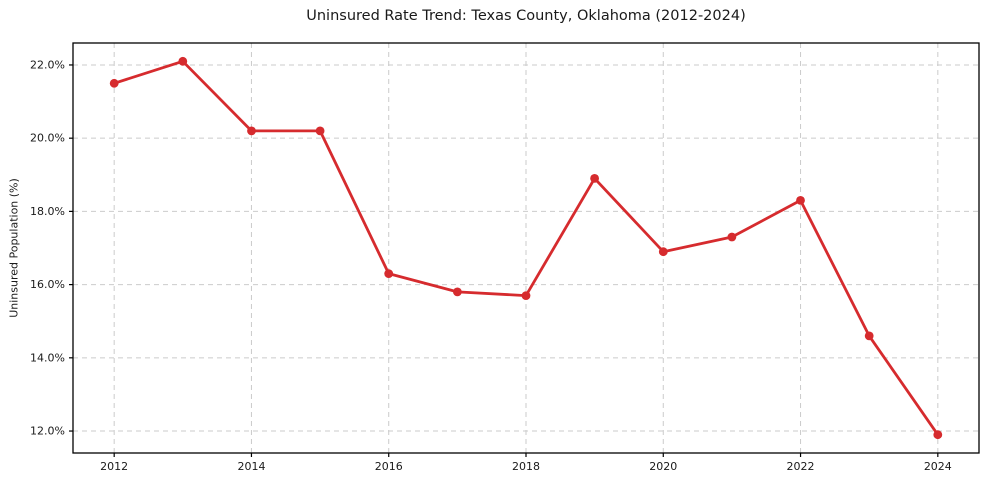 This screenshot has width=989, height=490. Describe the element at coordinates (47, 211) in the screenshot. I see `y-tick-label-18: 18.0%` at that location.